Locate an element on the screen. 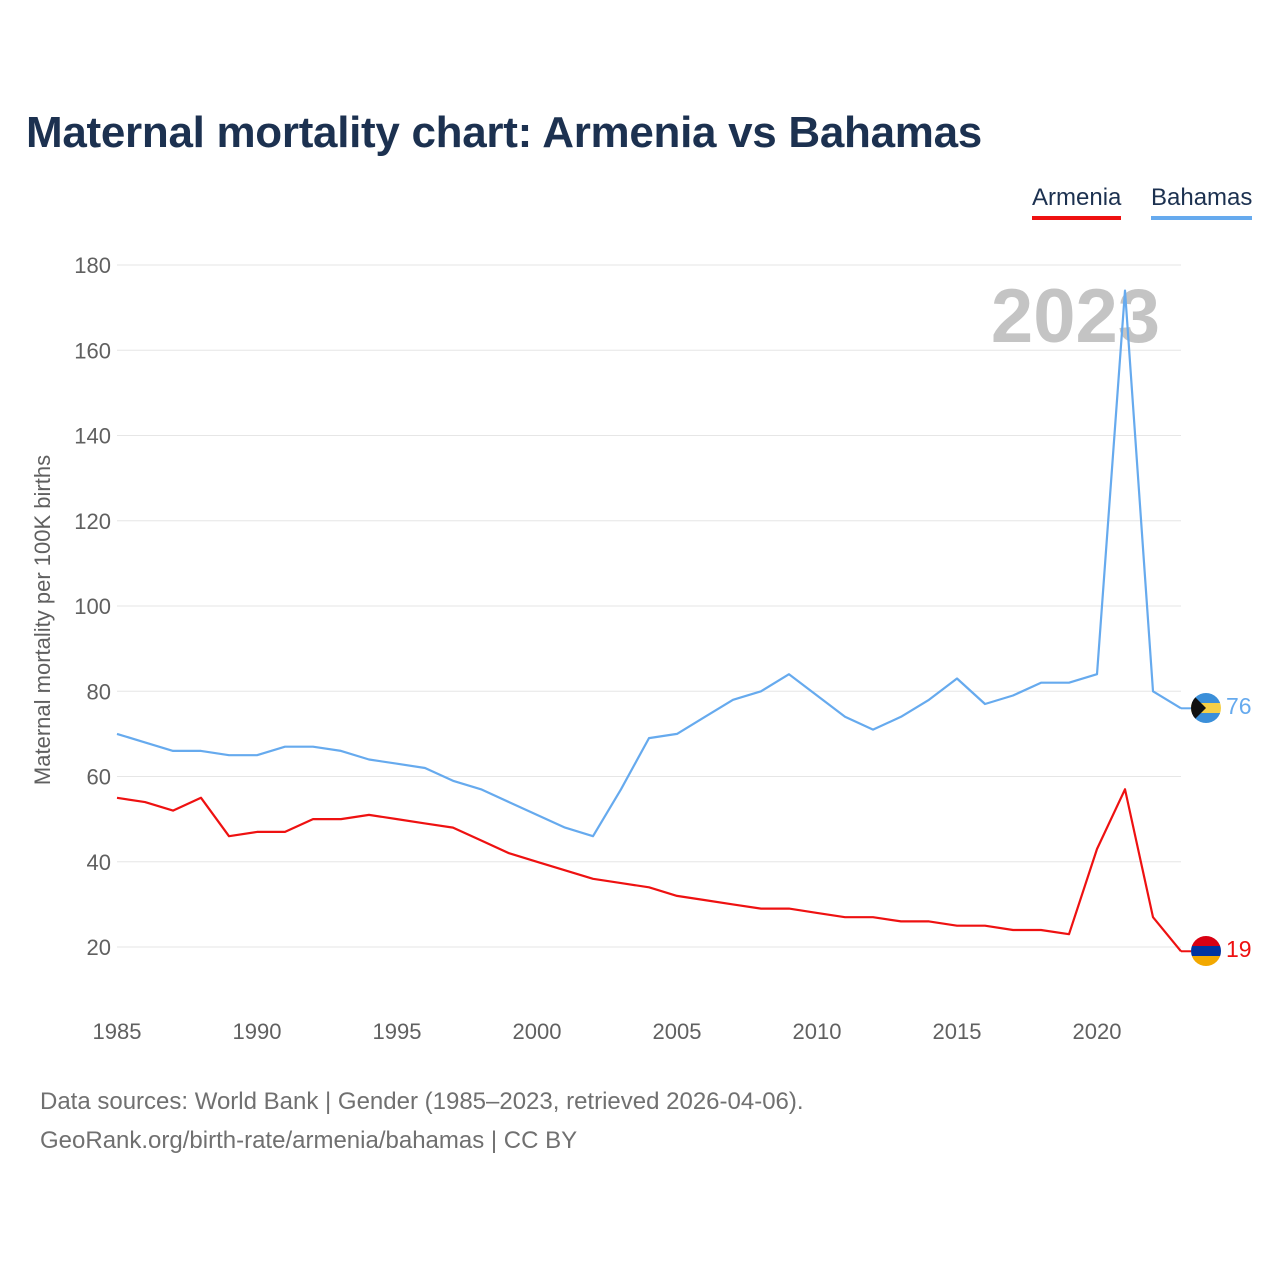  y-tick-label: 60 is located at coordinates (99, 777).